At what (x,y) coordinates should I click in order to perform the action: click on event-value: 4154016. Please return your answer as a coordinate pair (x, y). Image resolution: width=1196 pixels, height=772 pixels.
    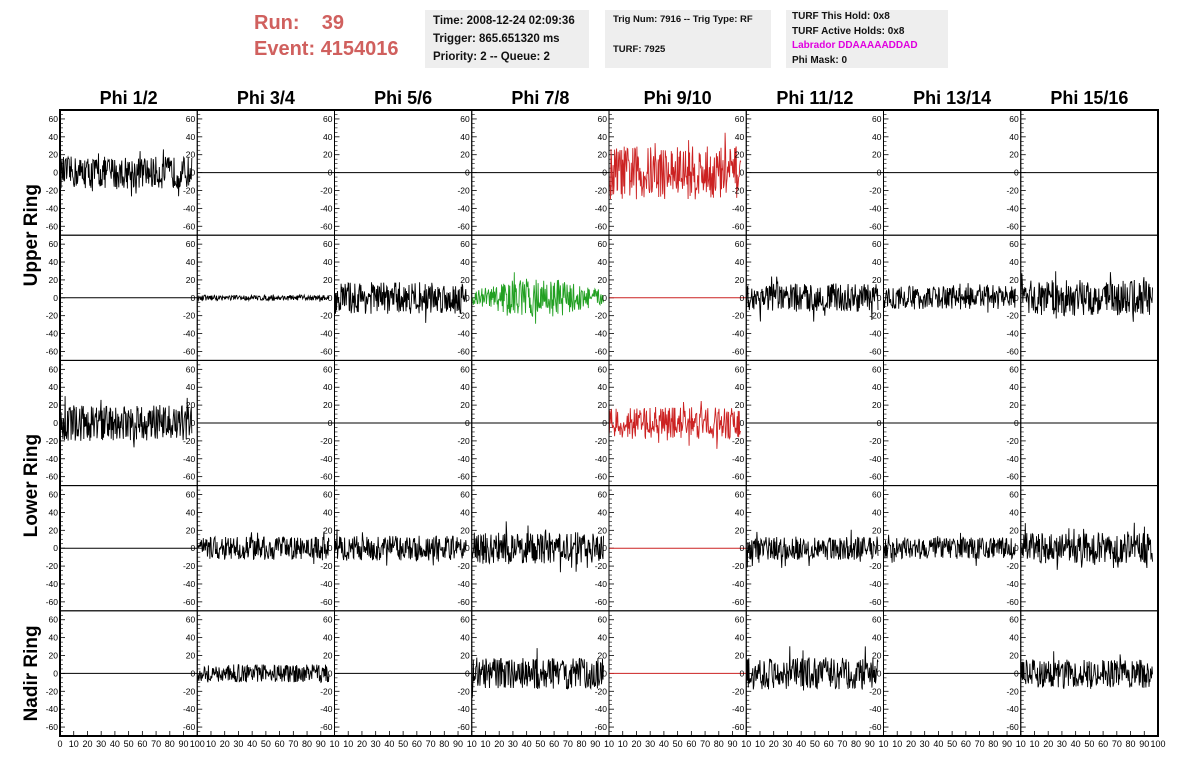
    Looking at the image, I should click on (359, 49).